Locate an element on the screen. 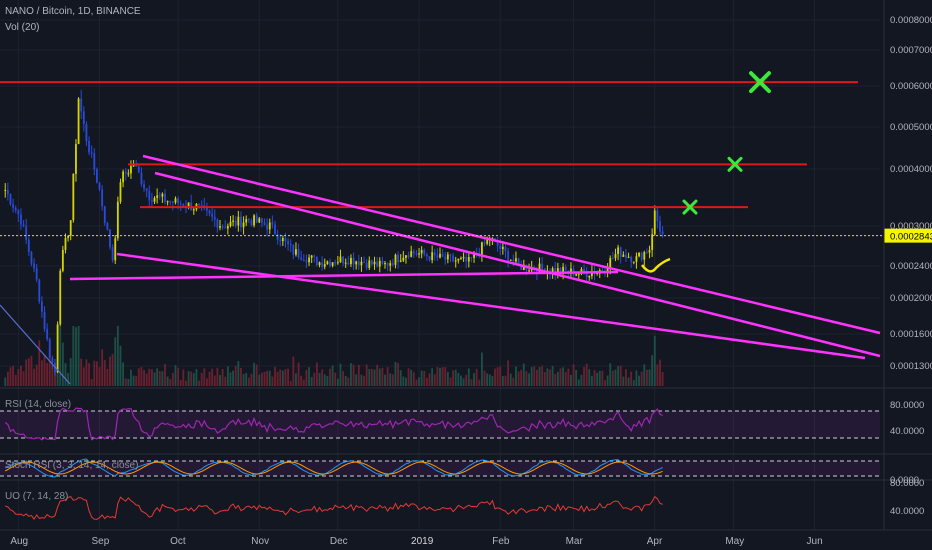  uo-tick-label: 40.0000 is located at coordinates (907, 511).